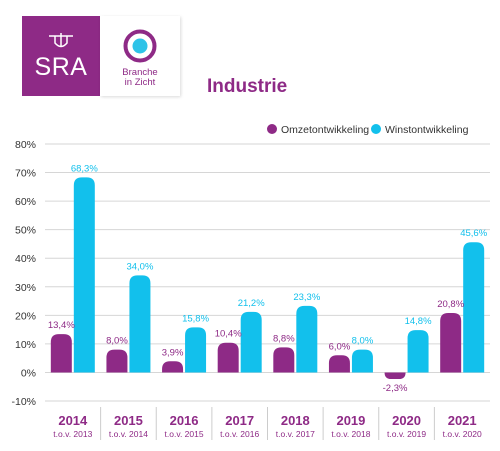 This screenshot has width=500, height=451. I want to click on y-tick-label: 60%, so click(25, 202).